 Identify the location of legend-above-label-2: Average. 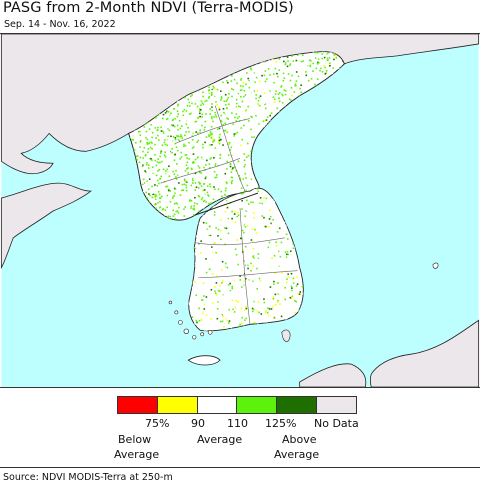
(297, 454).